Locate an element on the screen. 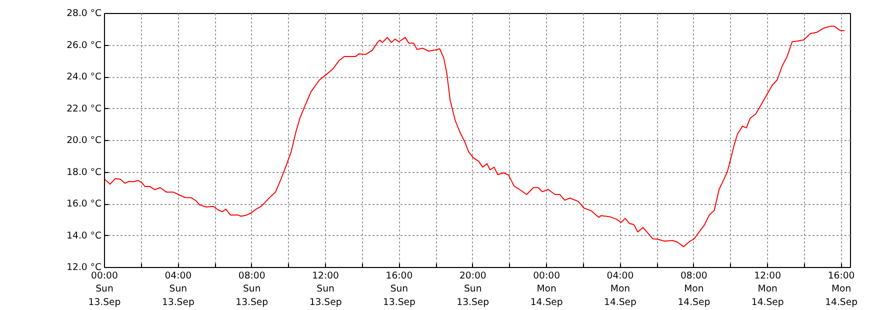 This screenshot has width=870, height=310. y-tick-label: 24.0 °C is located at coordinates (84, 77).